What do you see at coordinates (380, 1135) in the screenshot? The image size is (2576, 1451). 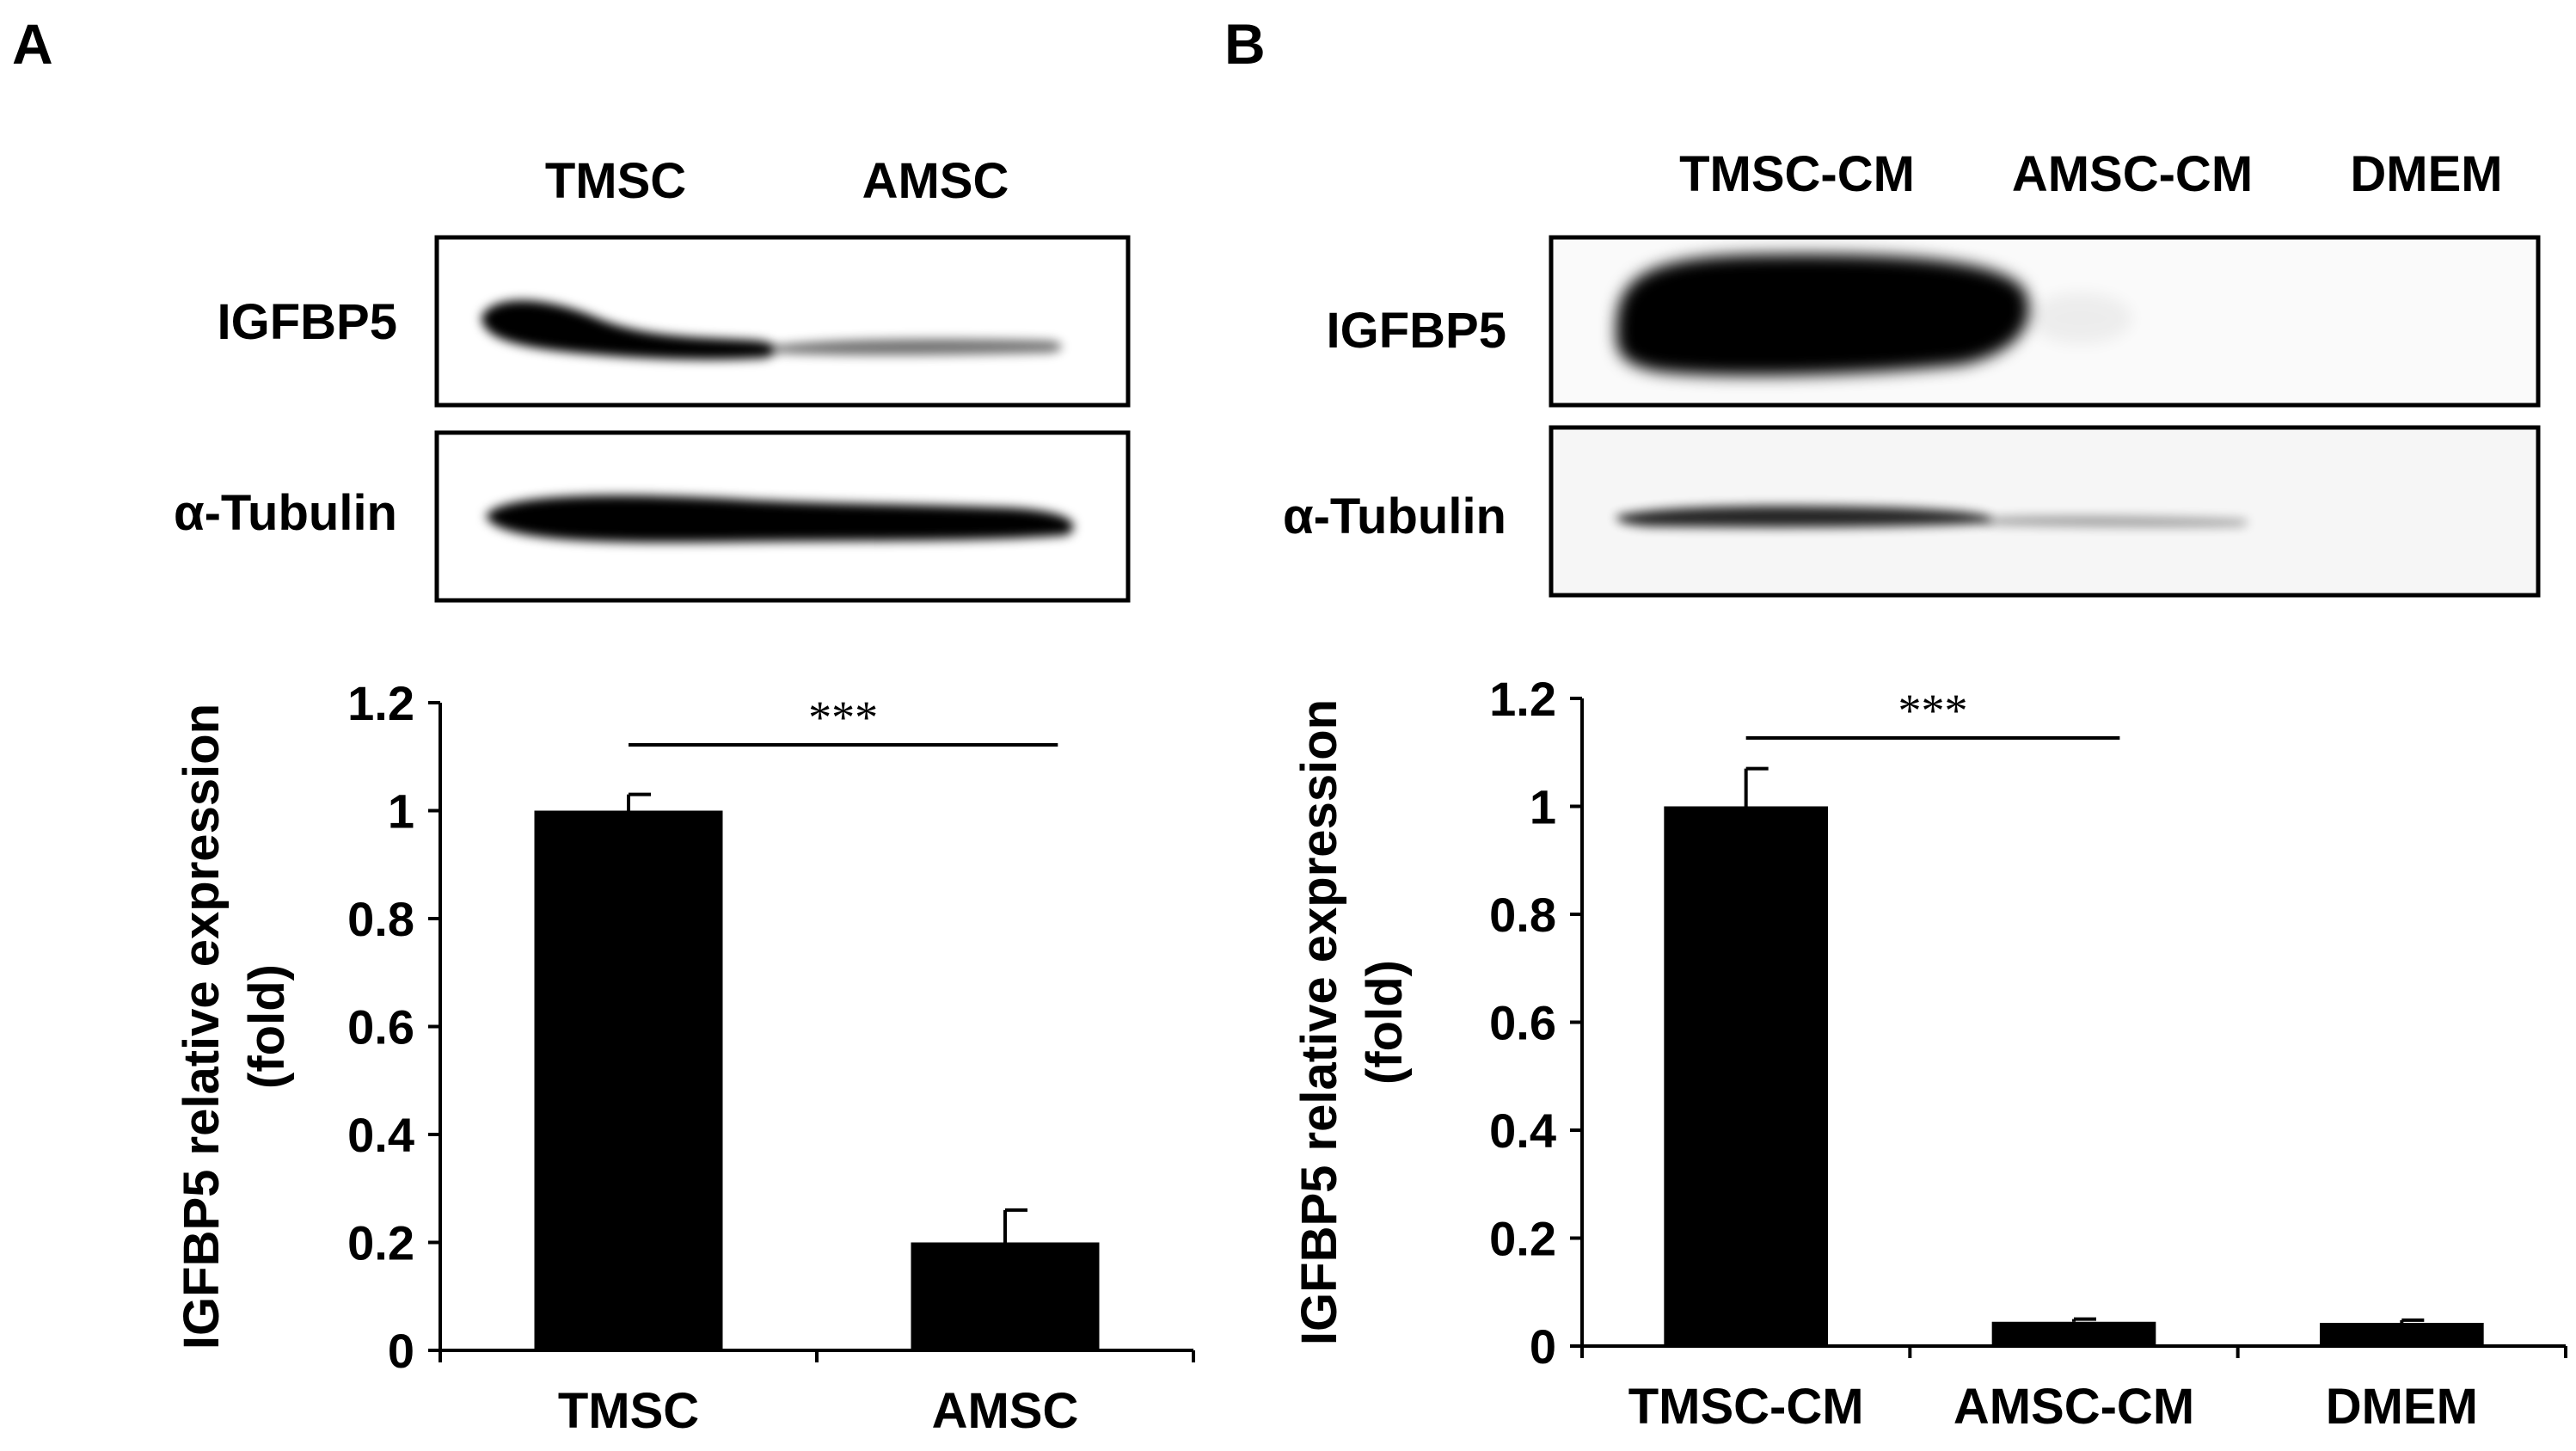 I see `chart-a-y-tick-label: 0.4` at bounding box center [380, 1135].